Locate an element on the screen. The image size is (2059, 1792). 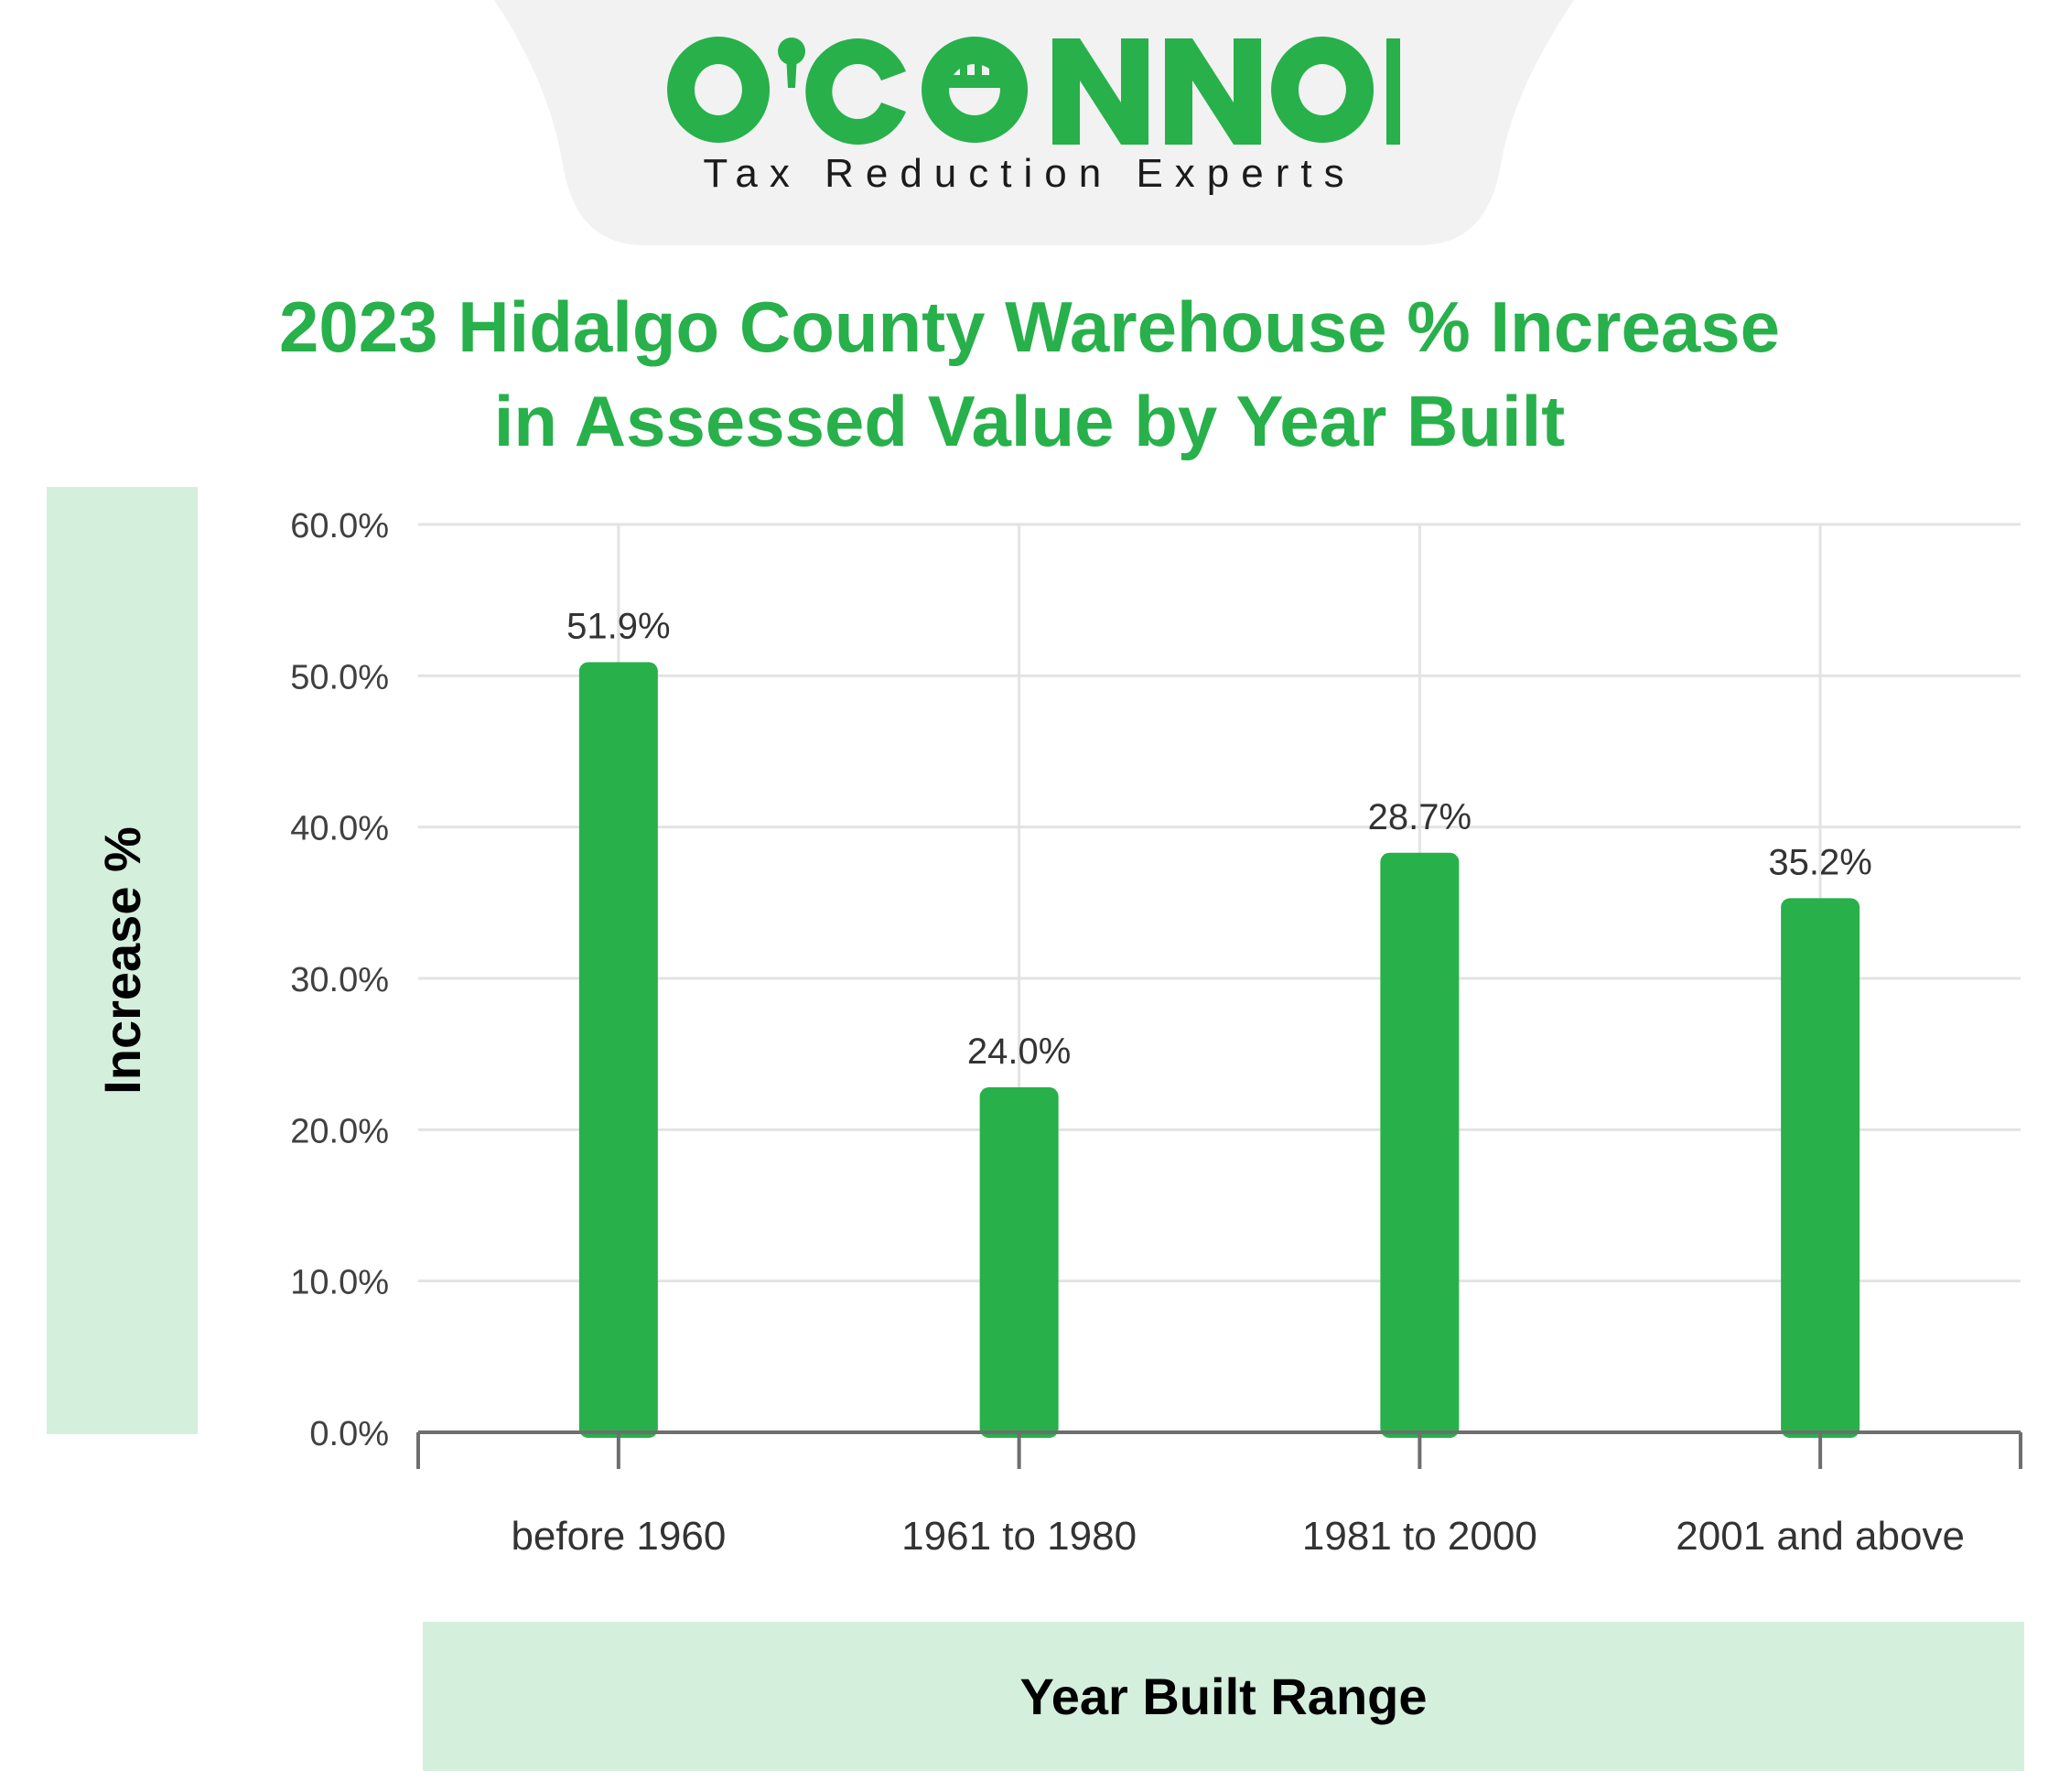
brand-tagline: Tax Reduction Experts is located at coordinates (1029, 173).